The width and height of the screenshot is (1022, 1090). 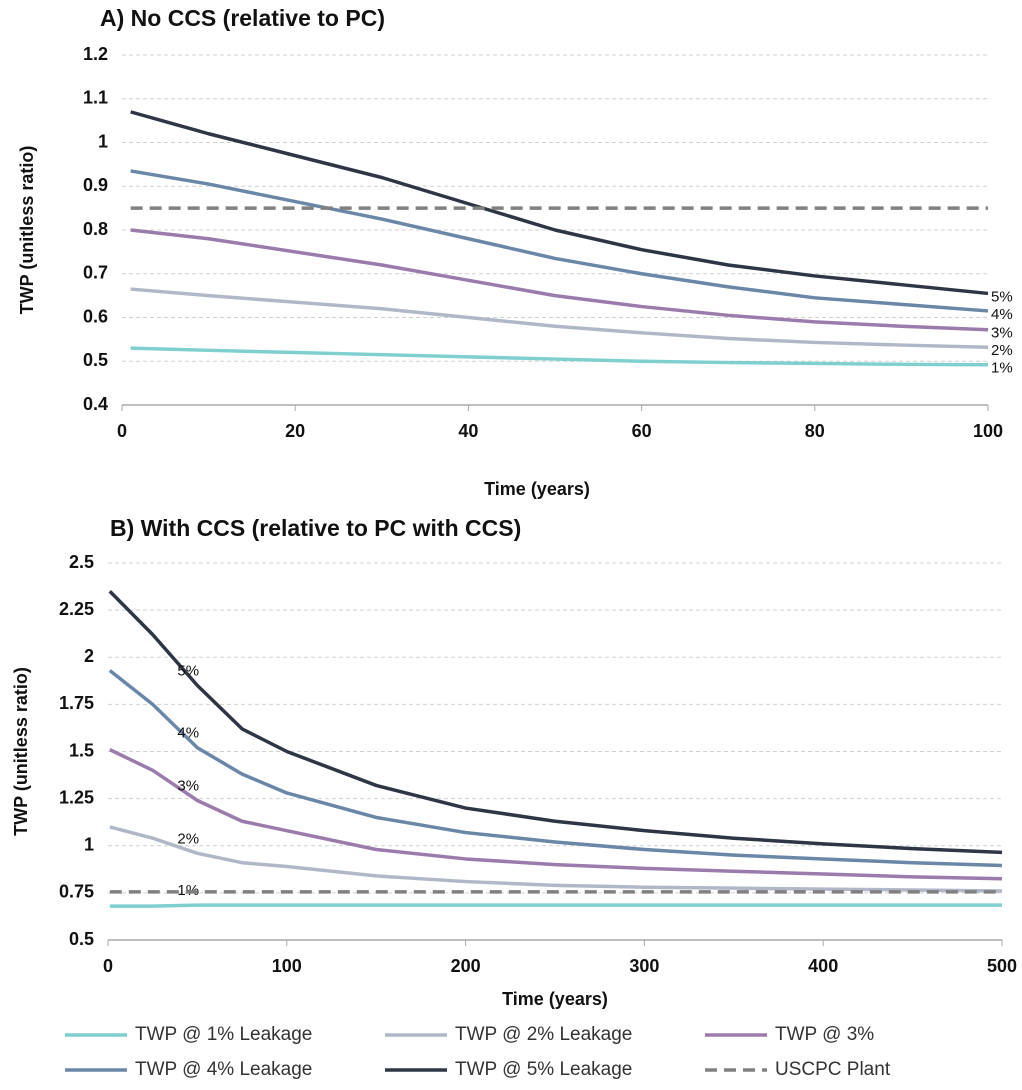 I want to click on x-tick-label: 500, so click(x=1002, y=966).